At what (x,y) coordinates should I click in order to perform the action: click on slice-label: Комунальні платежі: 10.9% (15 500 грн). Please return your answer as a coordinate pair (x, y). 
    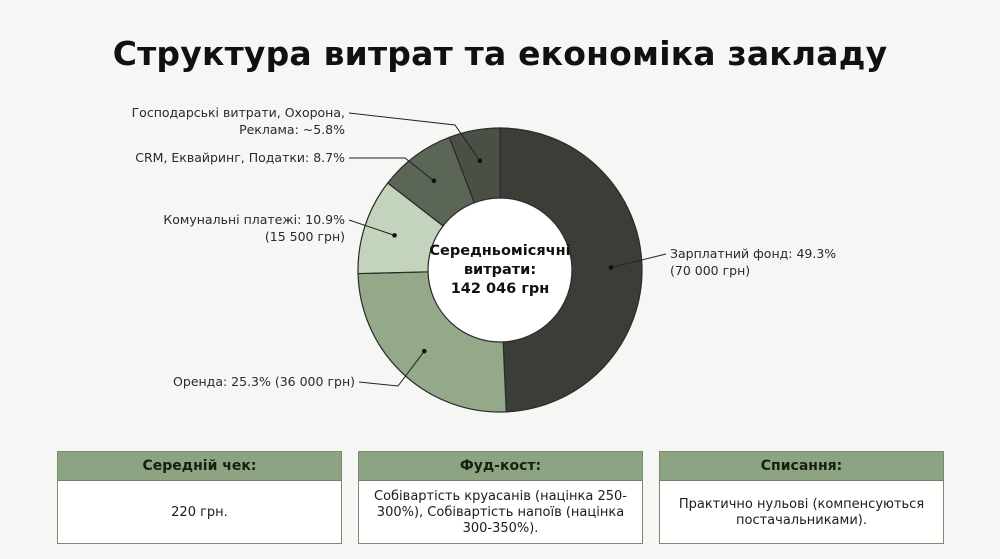
    Looking at the image, I should click on (254, 228).